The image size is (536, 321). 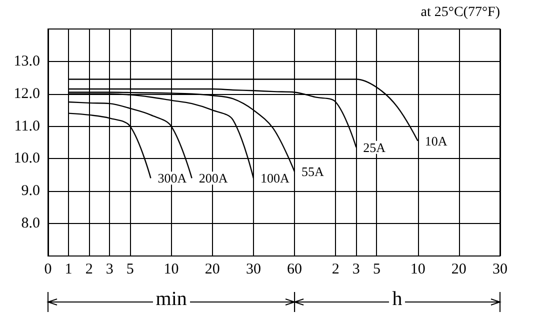 I want to click on text: h, so click(x=397, y=299).